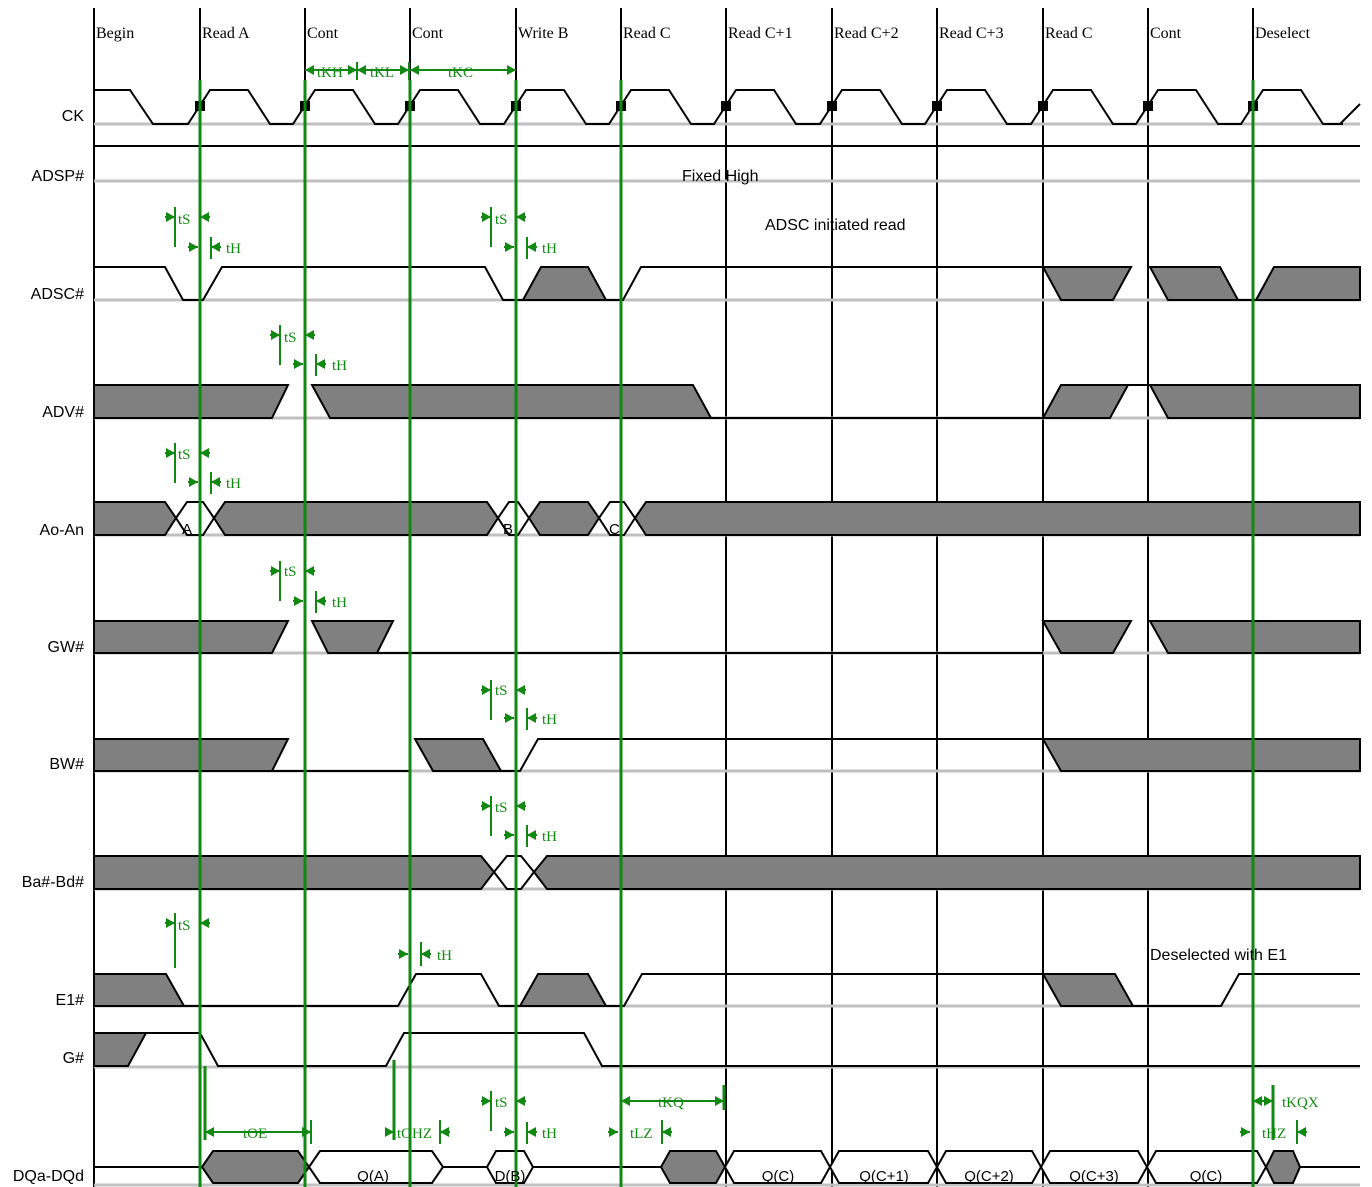 The width and height of the screenshot is (1372, 1187). What do you see at coordinates (53, 882) in the screenshot?
I see `signal-label-byte-enables: Ba#-Bd#` at bounding box center [53, 882].